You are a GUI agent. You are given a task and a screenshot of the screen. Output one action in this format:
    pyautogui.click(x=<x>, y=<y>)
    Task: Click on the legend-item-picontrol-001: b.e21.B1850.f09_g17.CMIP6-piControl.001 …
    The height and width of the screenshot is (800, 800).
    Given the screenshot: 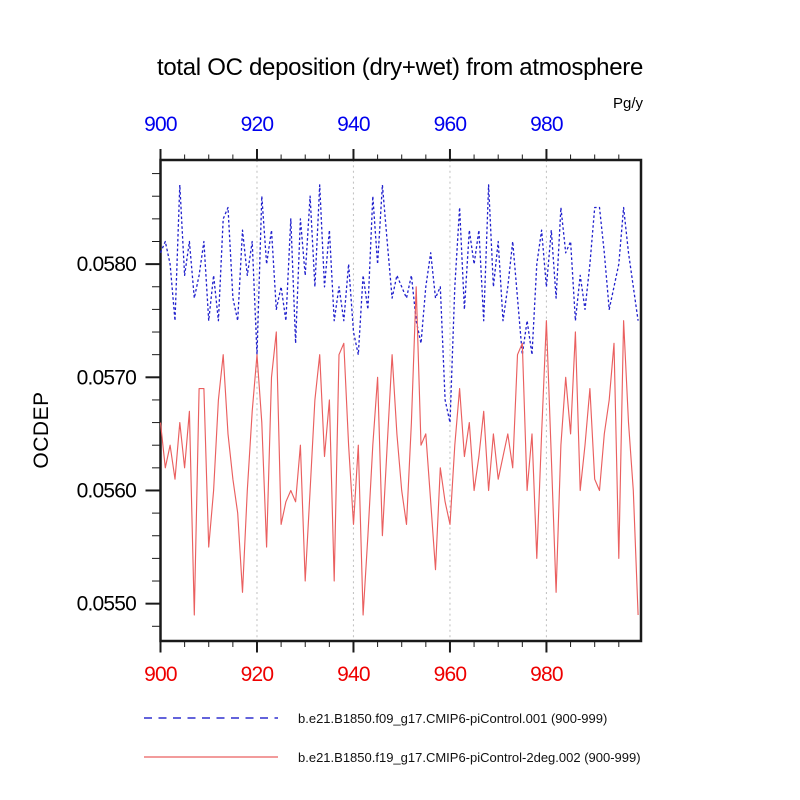 What is the action you would take?
    pyautogui.click(x=375, y=718)
    